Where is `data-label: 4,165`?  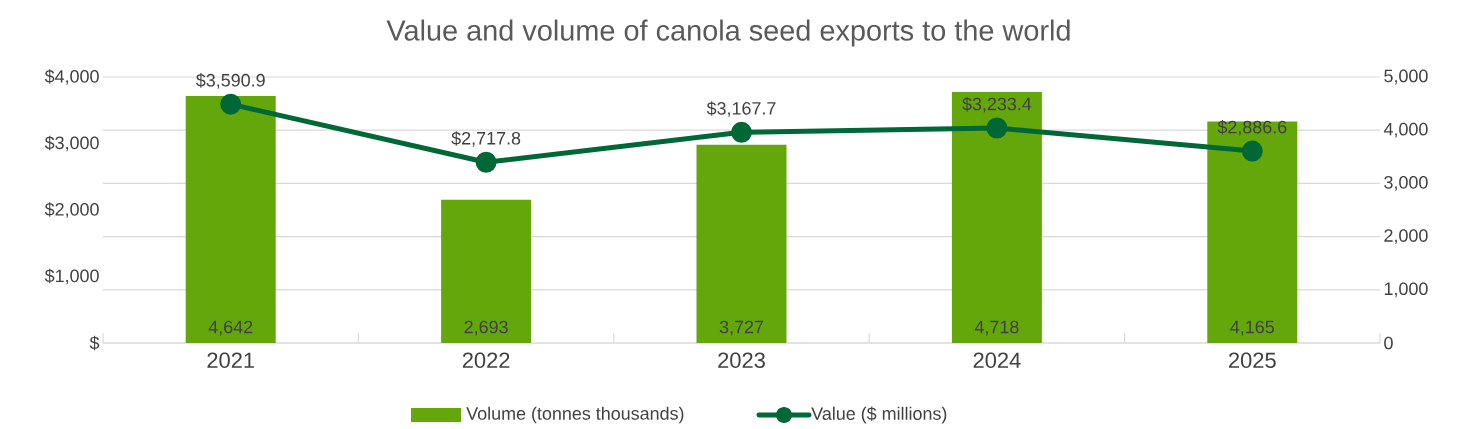 data-label: 4,165 is located at coordinates (1252, 328).